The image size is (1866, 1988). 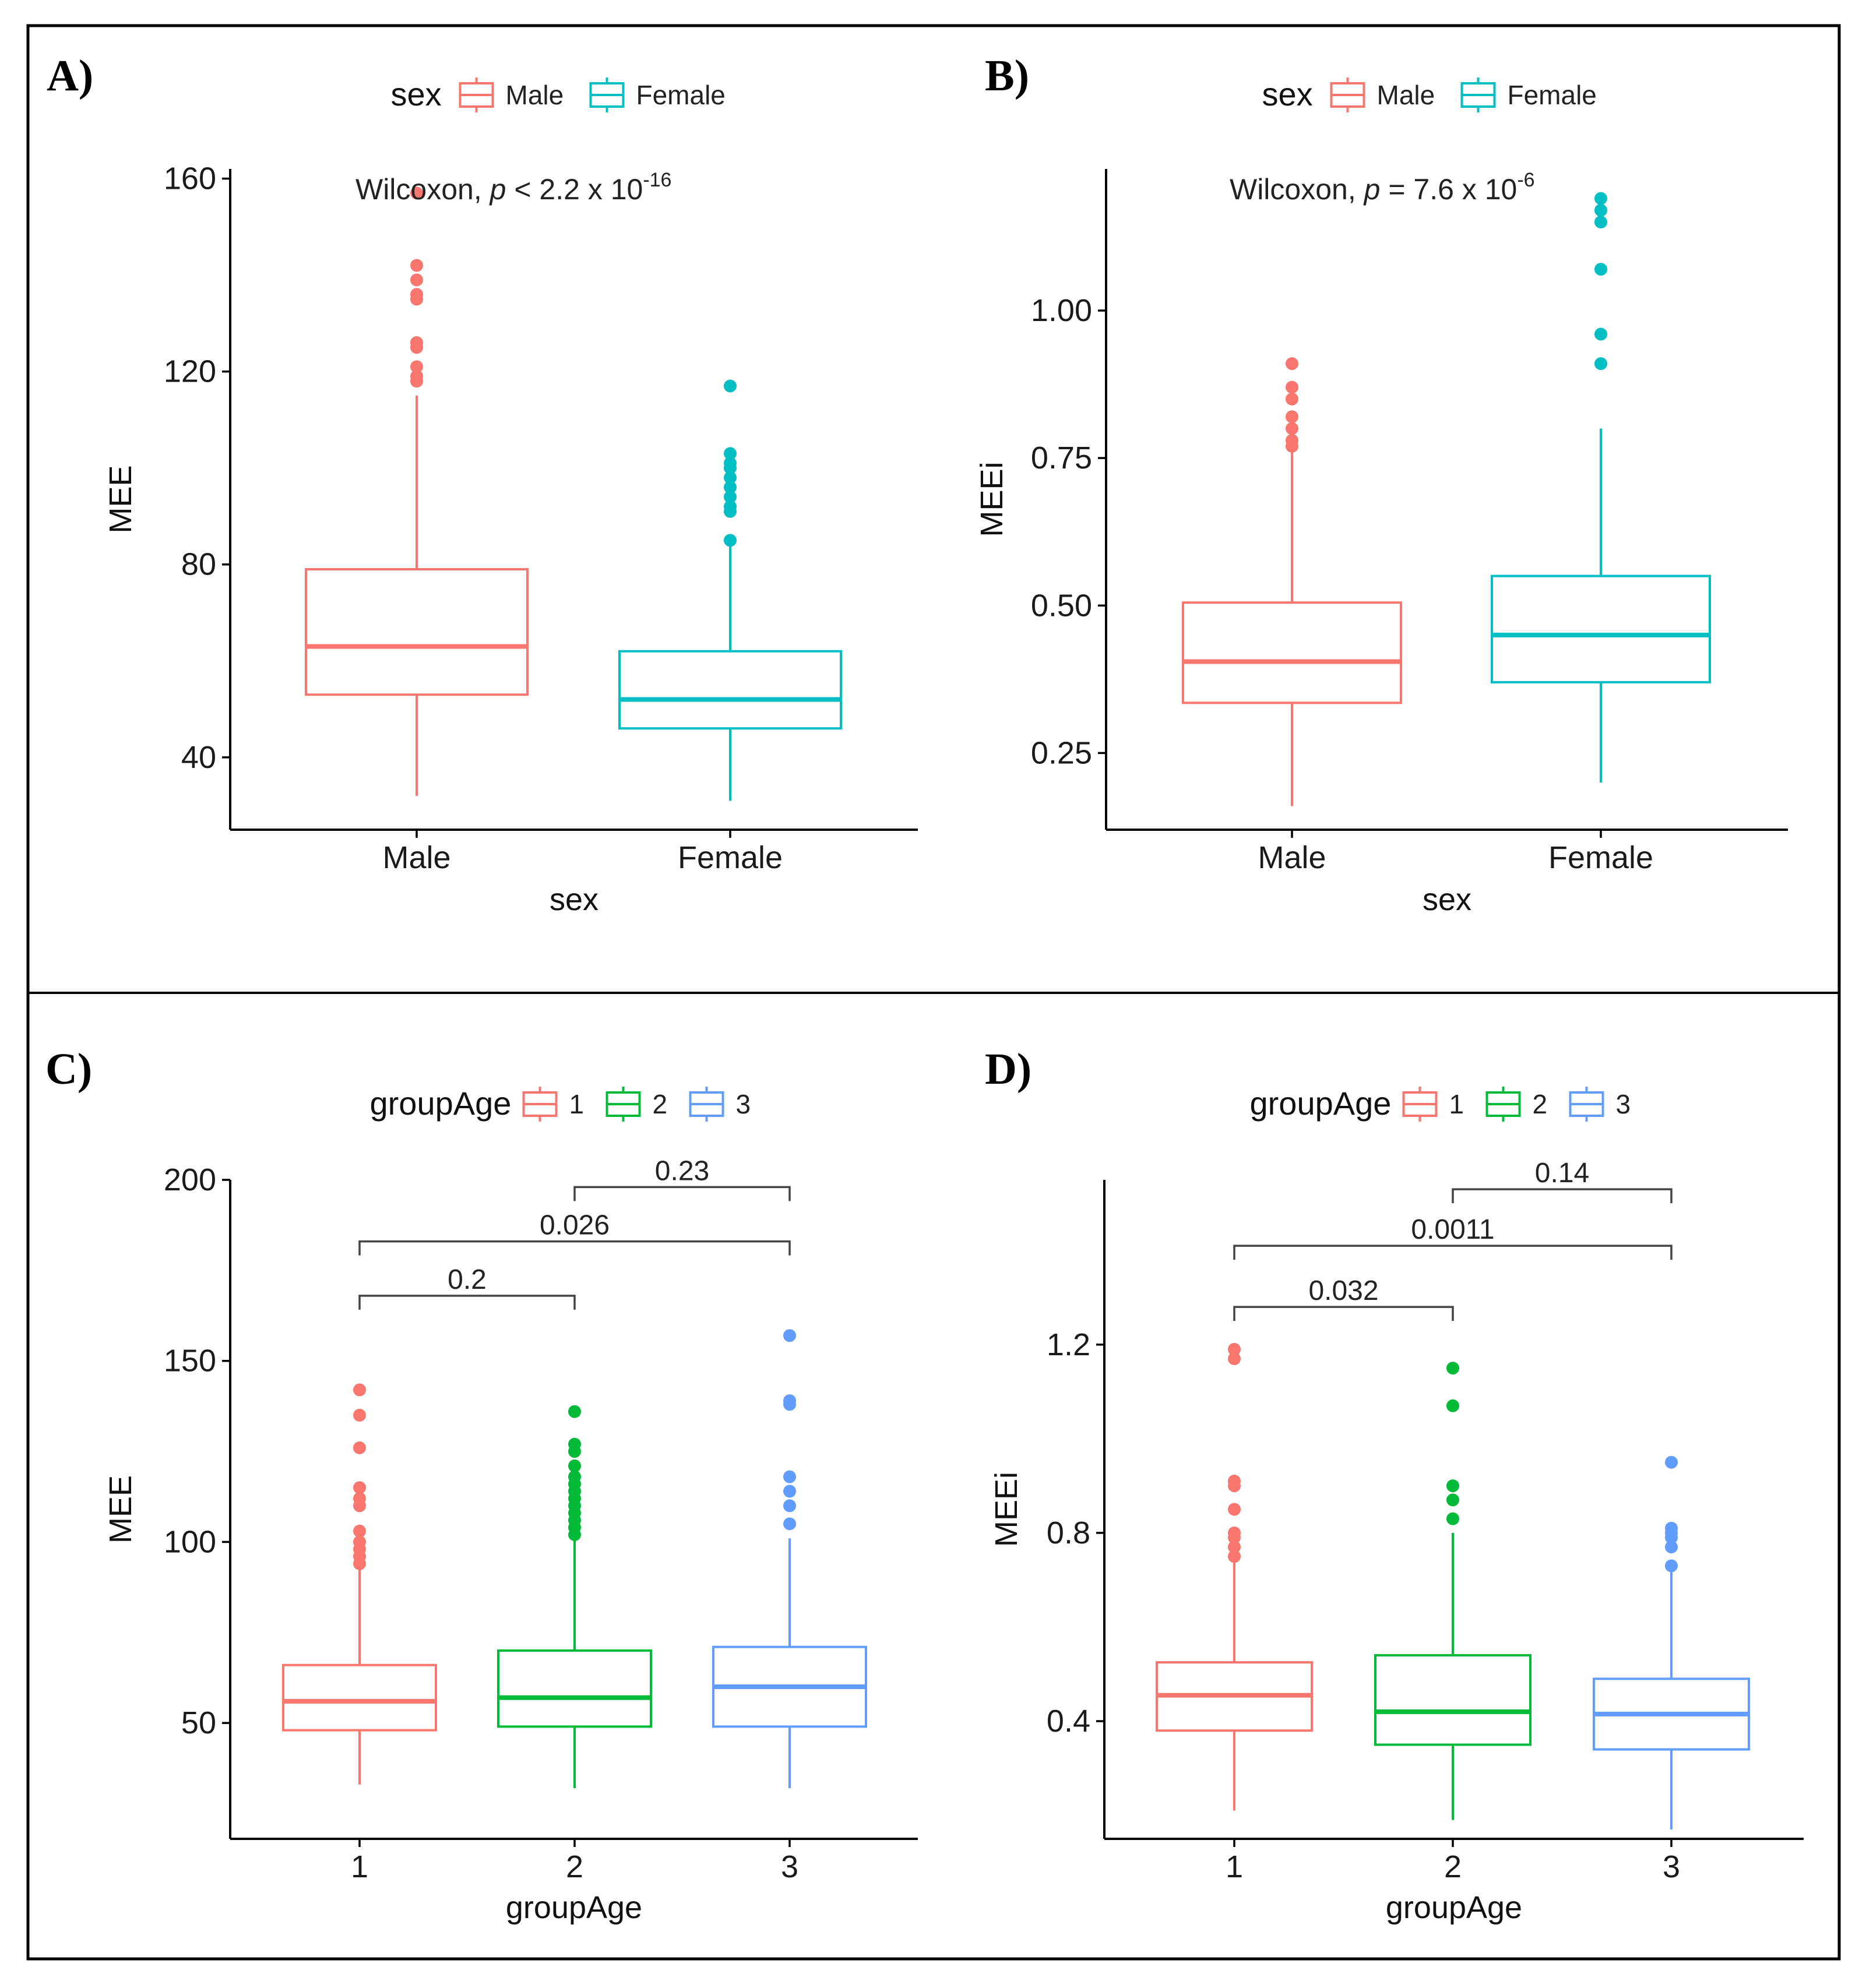 I want to click on y-tick-label: 150, so click(x=190, y=1361).